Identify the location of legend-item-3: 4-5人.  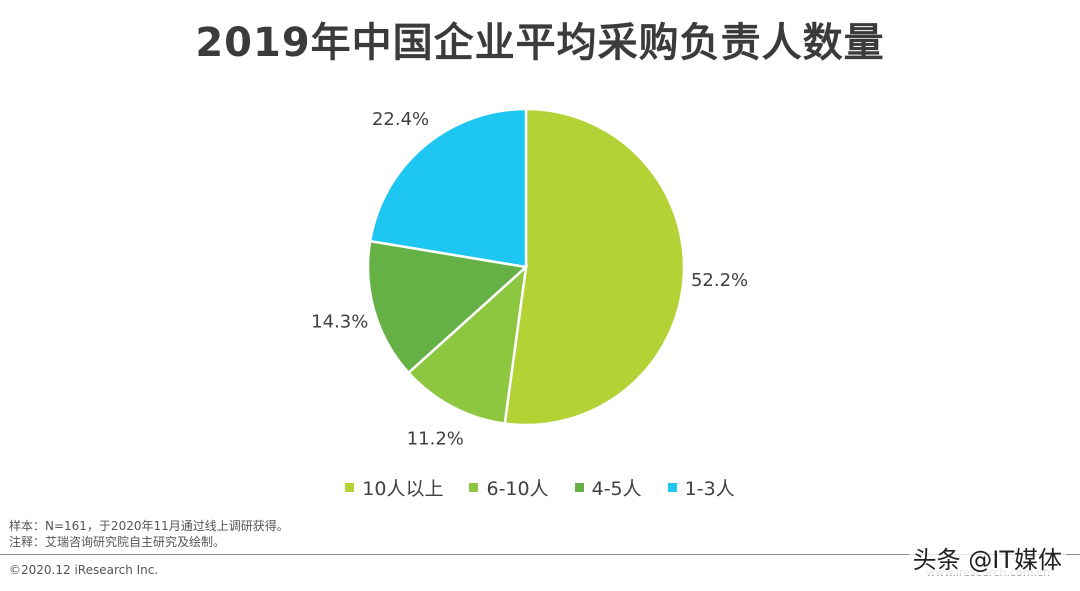
(608, 487).